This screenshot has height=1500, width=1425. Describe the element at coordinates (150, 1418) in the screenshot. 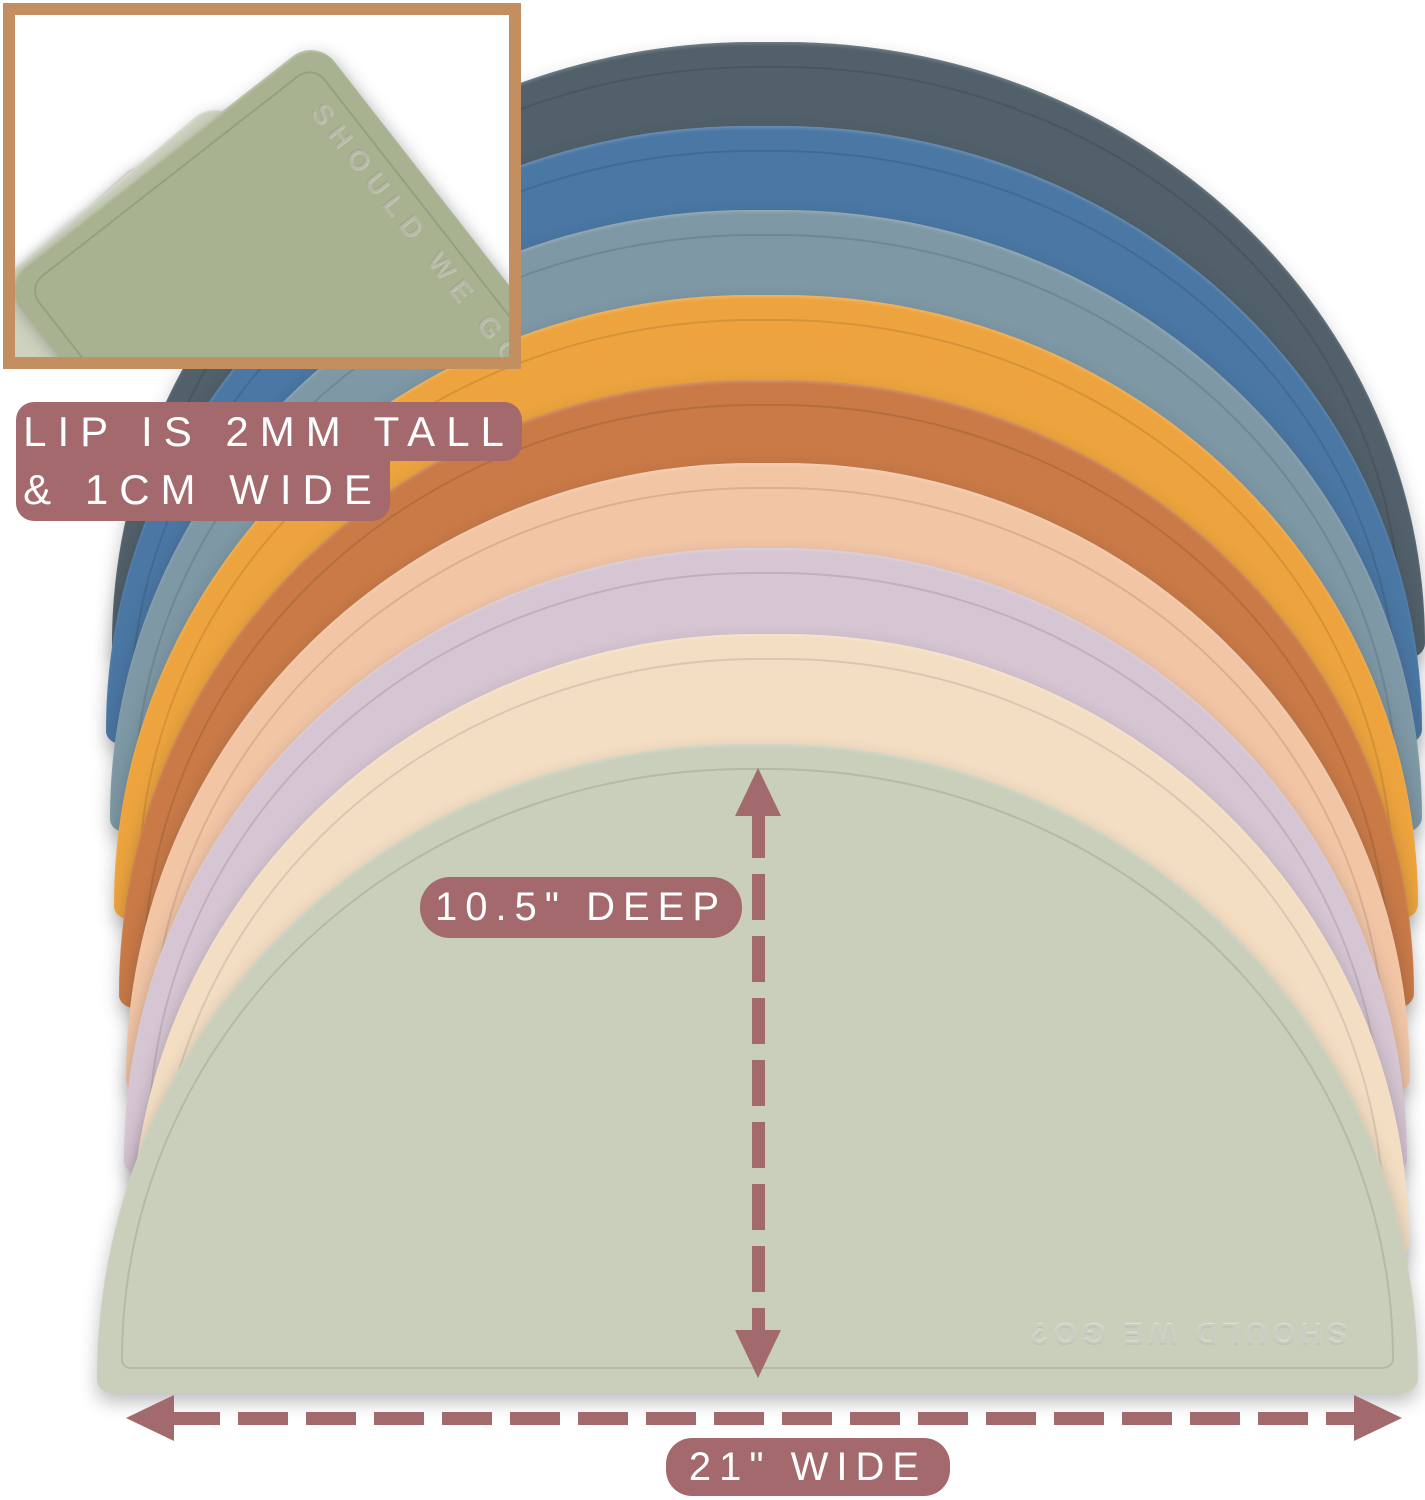

I see `width-arrowhead-left-icon` at that location.